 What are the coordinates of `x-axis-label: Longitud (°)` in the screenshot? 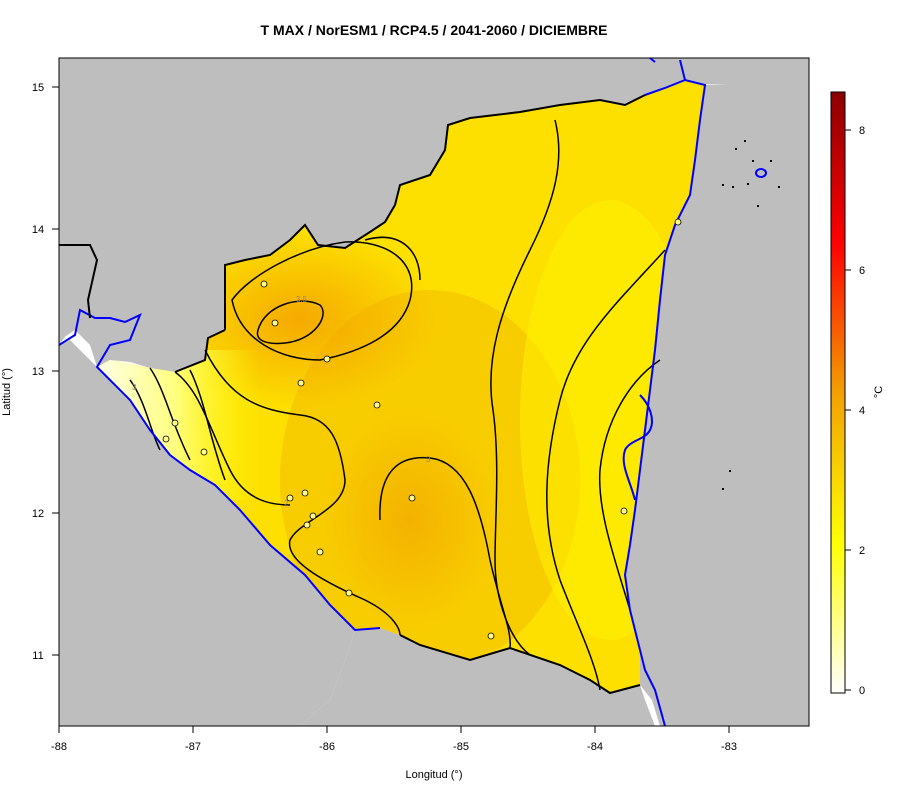 It's located at (434, 775).